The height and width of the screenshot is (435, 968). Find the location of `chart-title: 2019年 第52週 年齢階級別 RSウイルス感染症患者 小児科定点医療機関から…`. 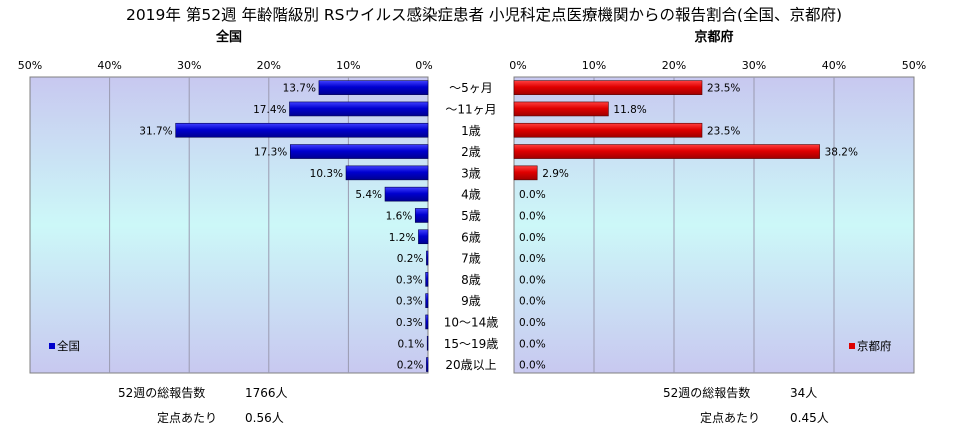

chart-title: 2019年 第52週 年齢階級別 RSウイルス感染症患者 小児科定点医療機関から… is located at coordinates (484, 15).